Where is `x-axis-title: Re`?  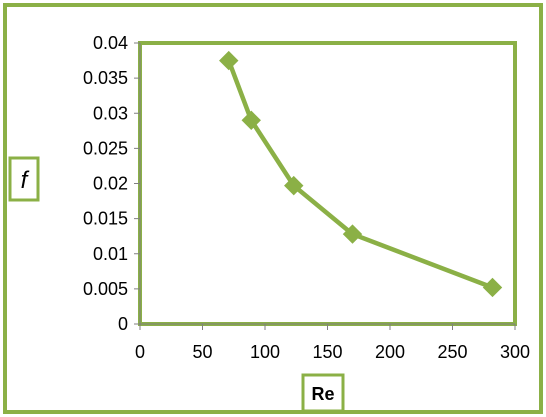
x-axis-title: Re is located at coordinates (322, 394).